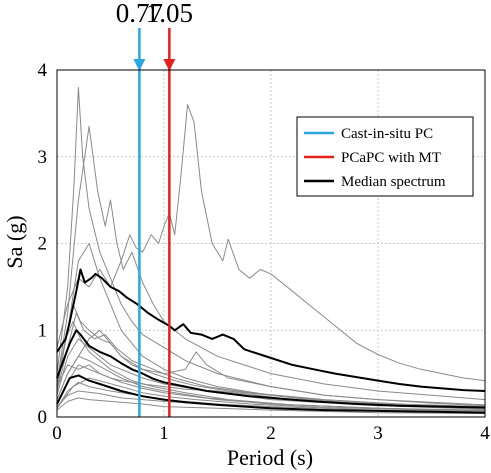 The width and height of the screenshot is (491, 473). I want to click on x-tick-label: 2, so click(271, 433).